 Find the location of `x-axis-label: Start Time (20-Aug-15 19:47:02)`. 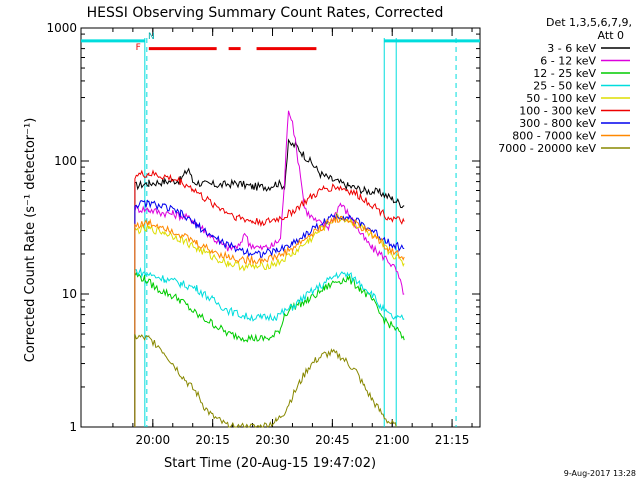

x-axis-label: Start Time (20-Aug-15 19:47:02) is located at coordinates (270, 463).